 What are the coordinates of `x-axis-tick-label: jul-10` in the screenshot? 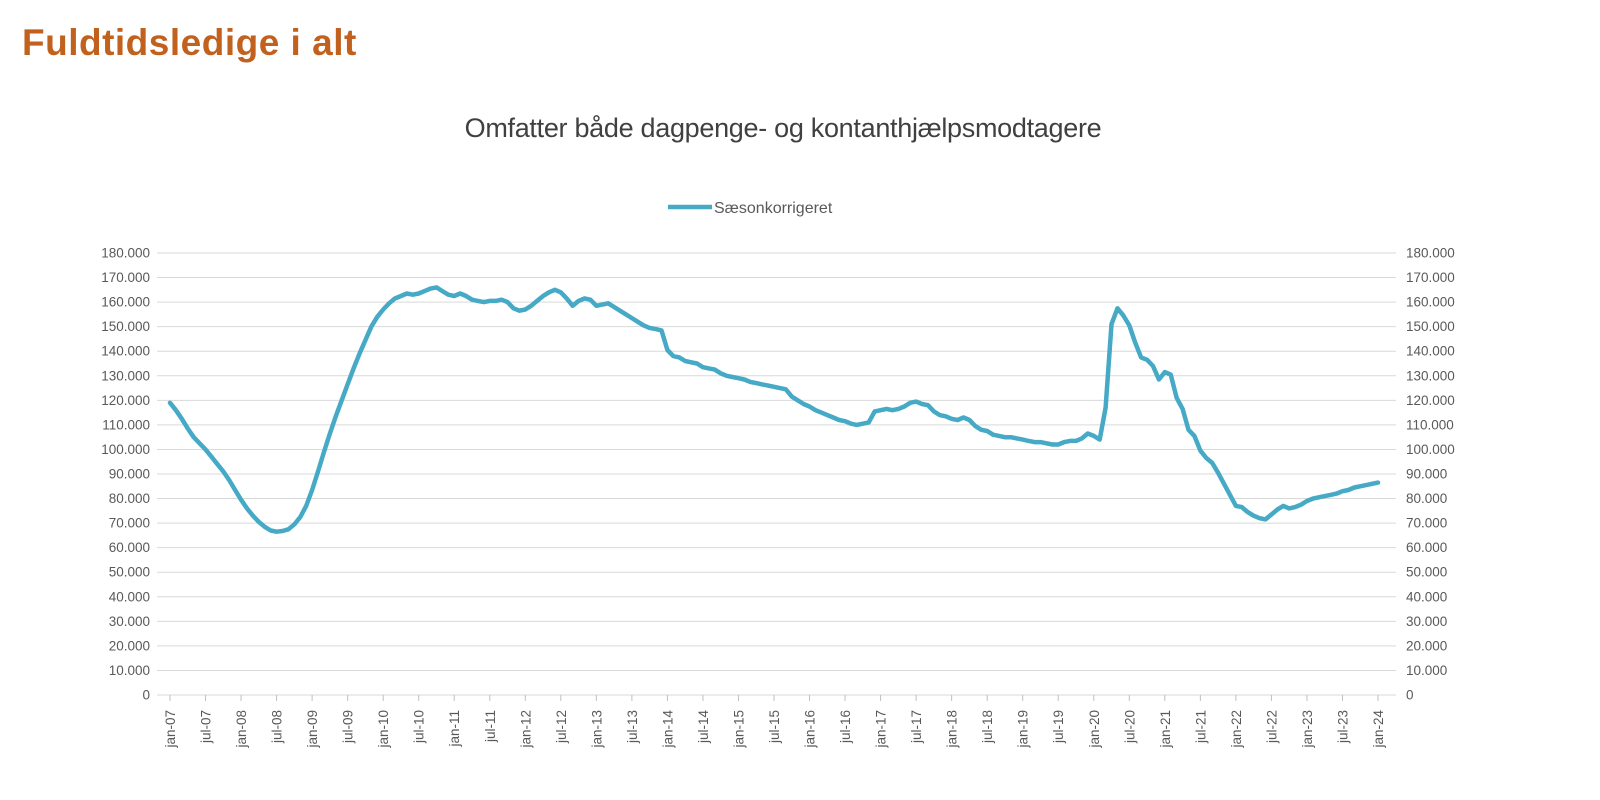 It's located at (419, 727).